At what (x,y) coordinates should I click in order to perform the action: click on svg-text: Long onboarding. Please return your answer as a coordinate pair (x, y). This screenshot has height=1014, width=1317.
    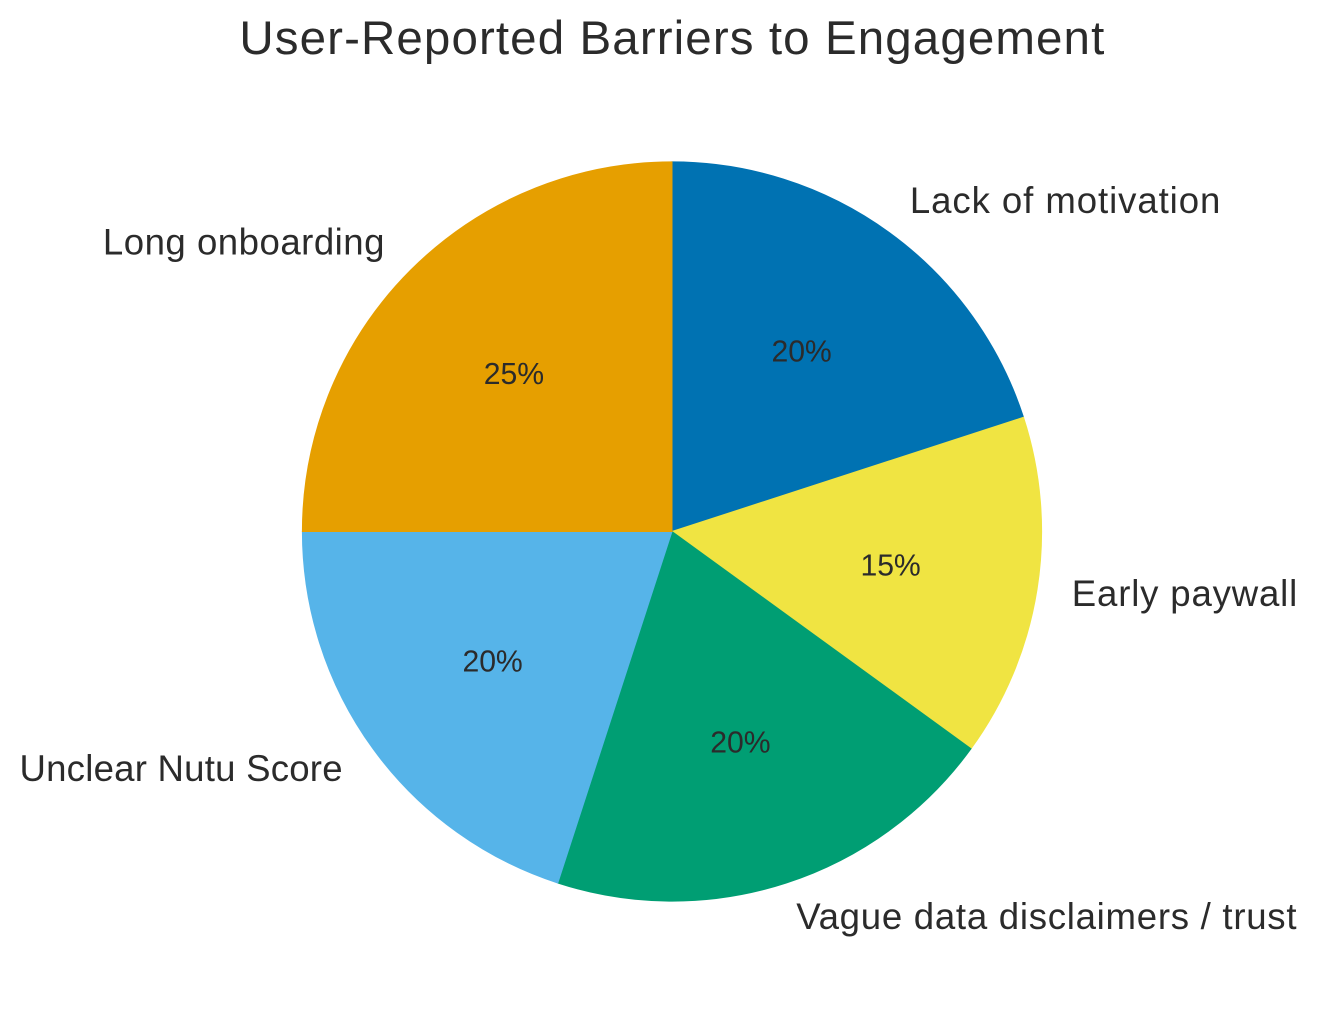
    Looking at the image, I should click on (244, 242).